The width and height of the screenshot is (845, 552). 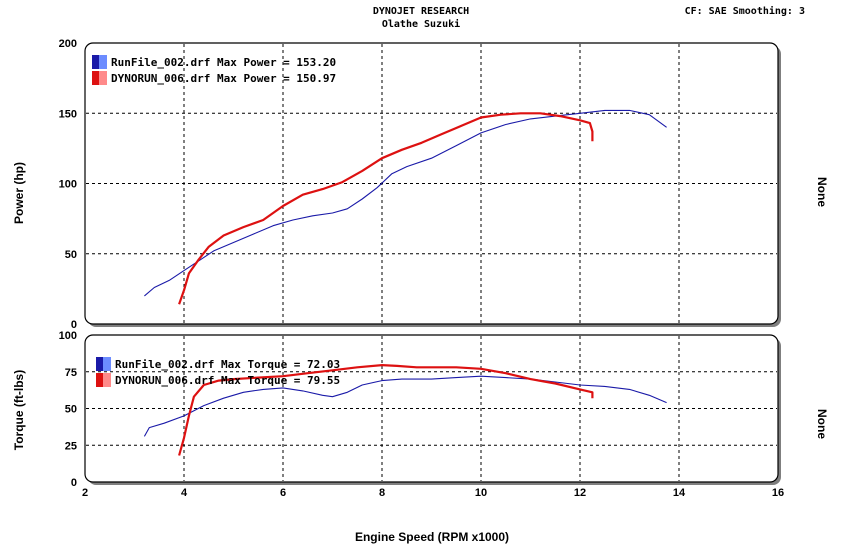 I want to click on power-legend-entry-a: RunFile_002.drf Max Power = 153.20, so click(x=223, y=62).